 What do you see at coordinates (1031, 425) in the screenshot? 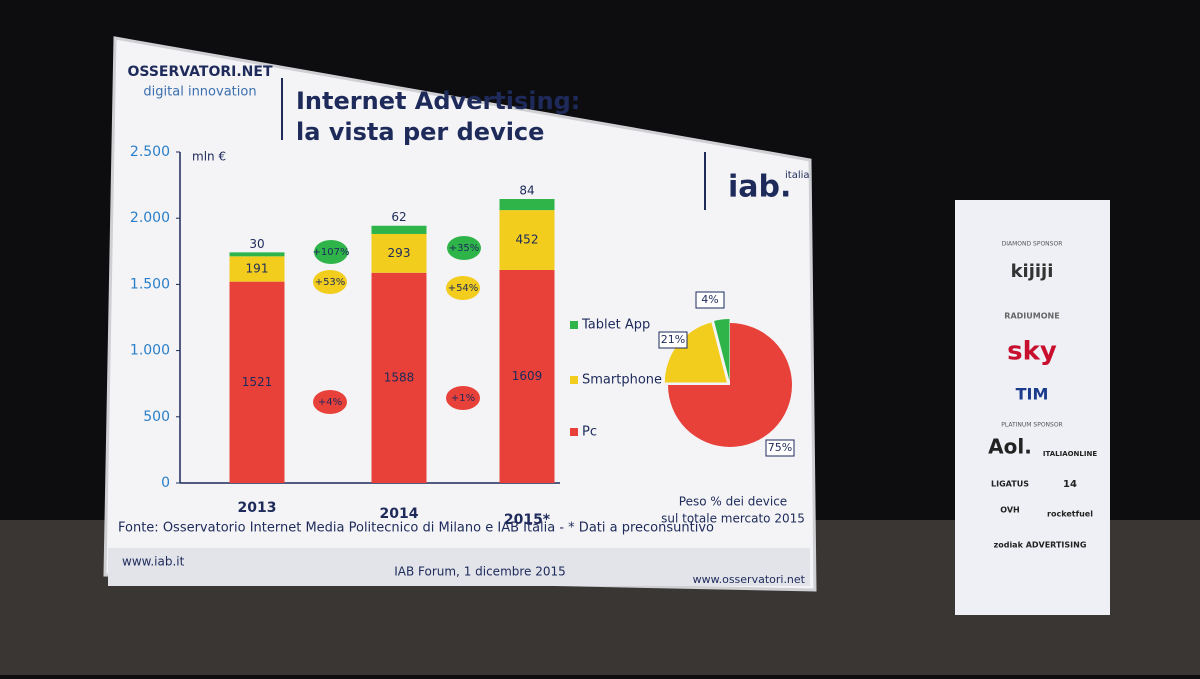
I see `sponsor-heading: PLATINUM SPONSOR` at bounding box center [1031, 425].